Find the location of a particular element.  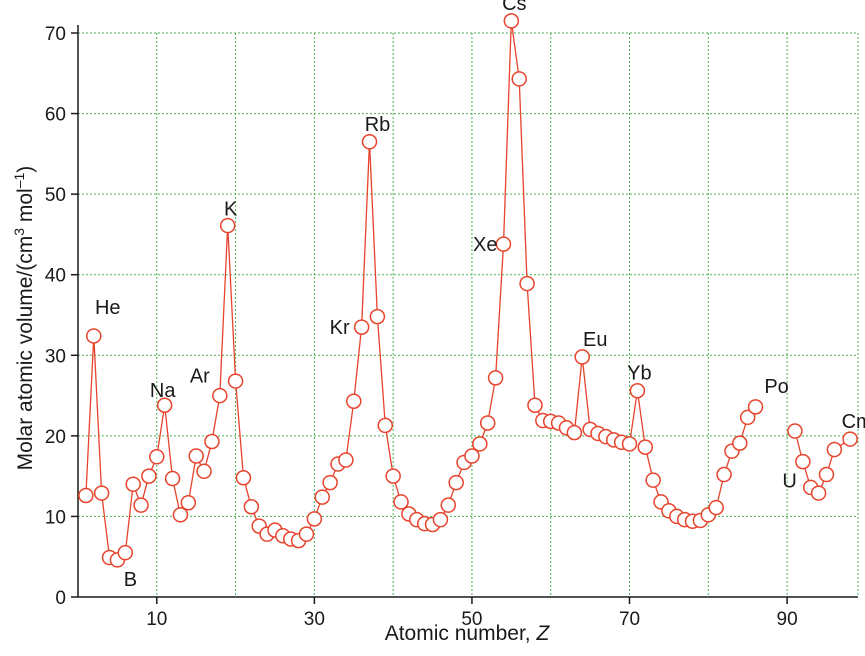

element-label: Cm is located at coordinates (853, 422).